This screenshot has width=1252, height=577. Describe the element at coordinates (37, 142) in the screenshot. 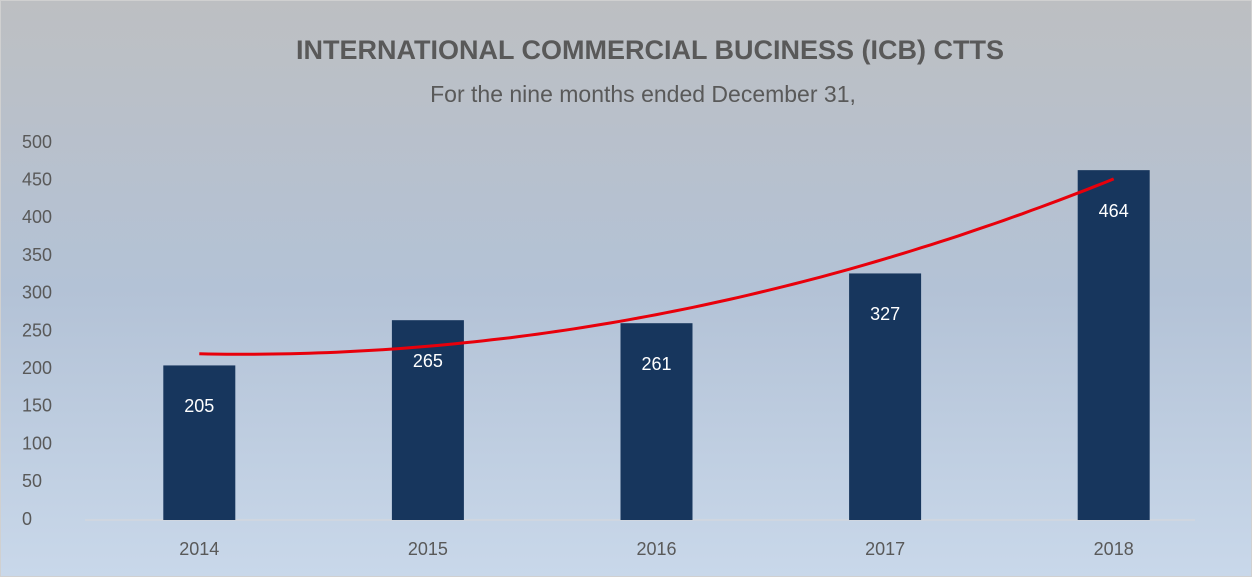

I see `y-tick-label: 500` at that location.